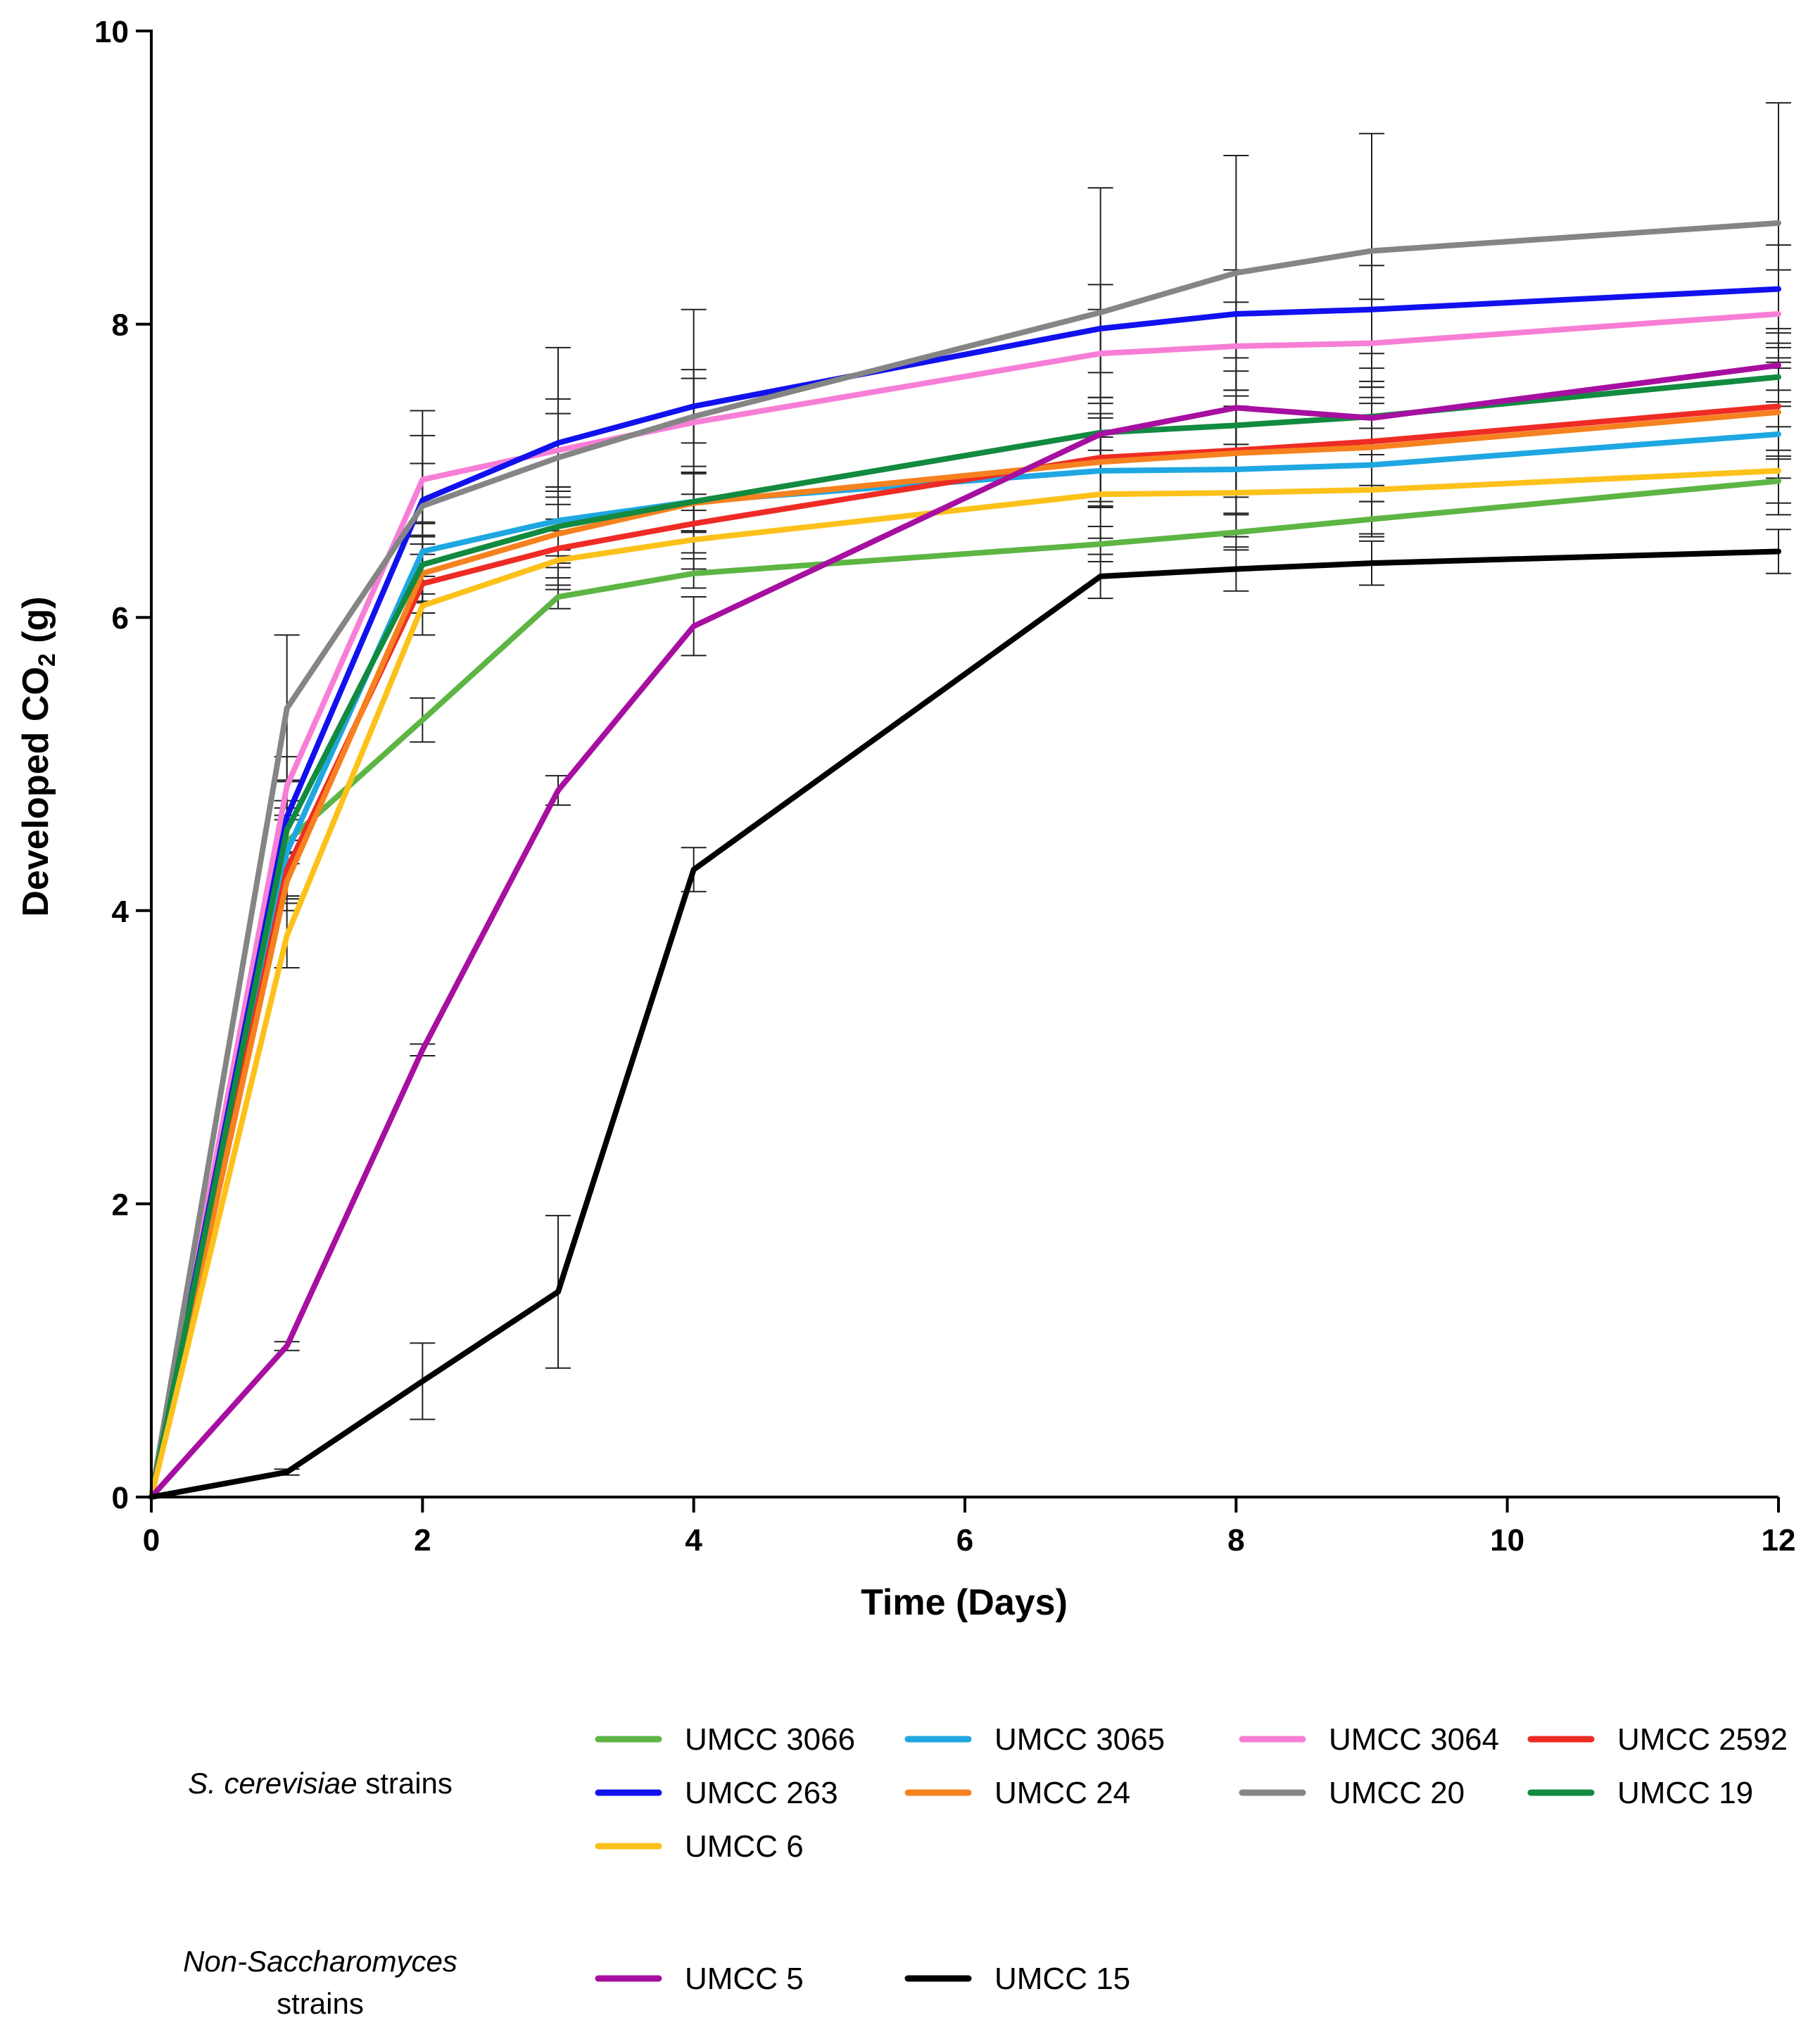  I want to click on x-tick-label-10: 10, so click(1507, 1540).